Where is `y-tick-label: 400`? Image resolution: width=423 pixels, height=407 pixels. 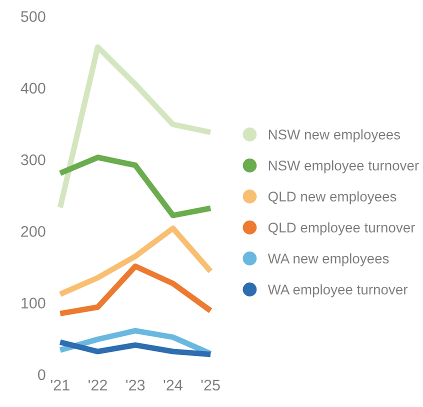 y-tick-label: 400 is located at coordinates (33, 88).